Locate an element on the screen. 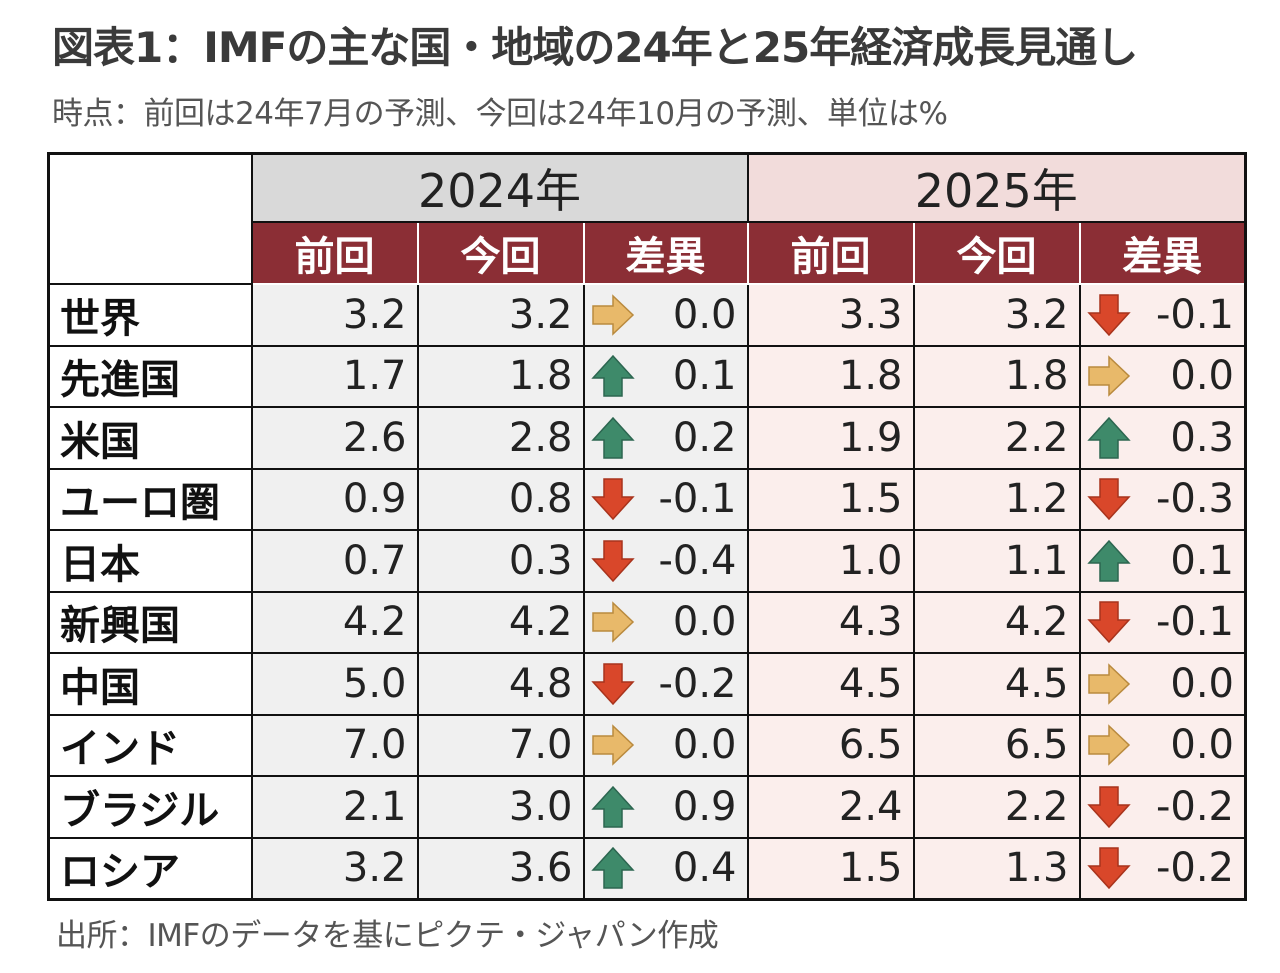 The height and width of the screenshot is (973, 1280). curr-2024-value: 0.8 is located at coordinates (500, 499).